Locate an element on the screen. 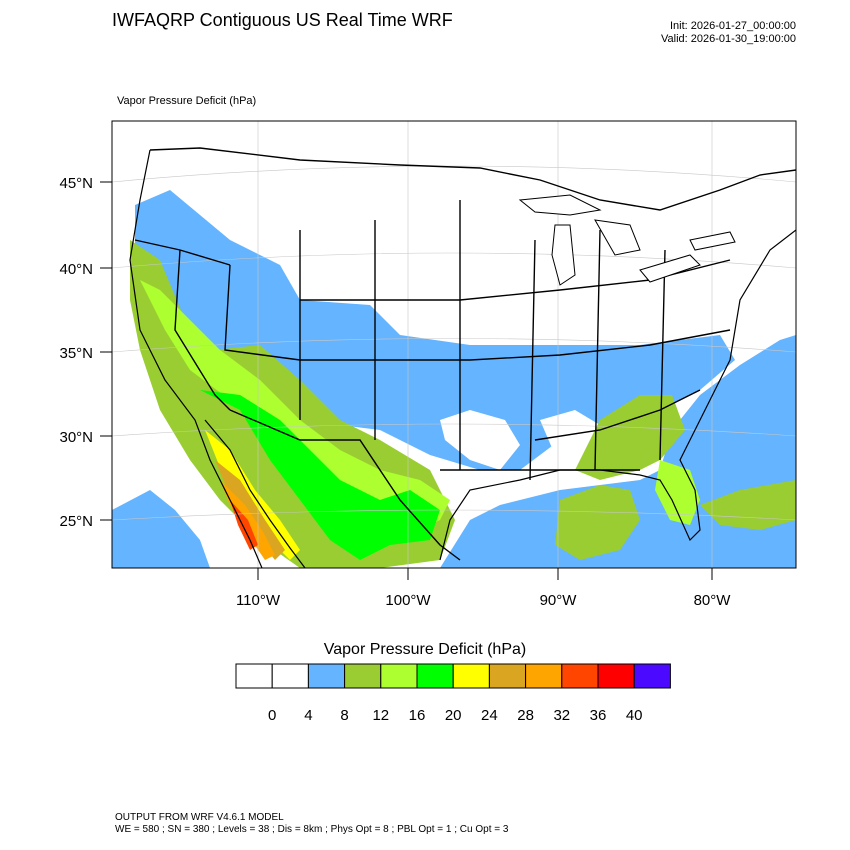 This screenshot has height=850, width=850. colorbar-tick-label: 40 is located at coordinates (634, 715).